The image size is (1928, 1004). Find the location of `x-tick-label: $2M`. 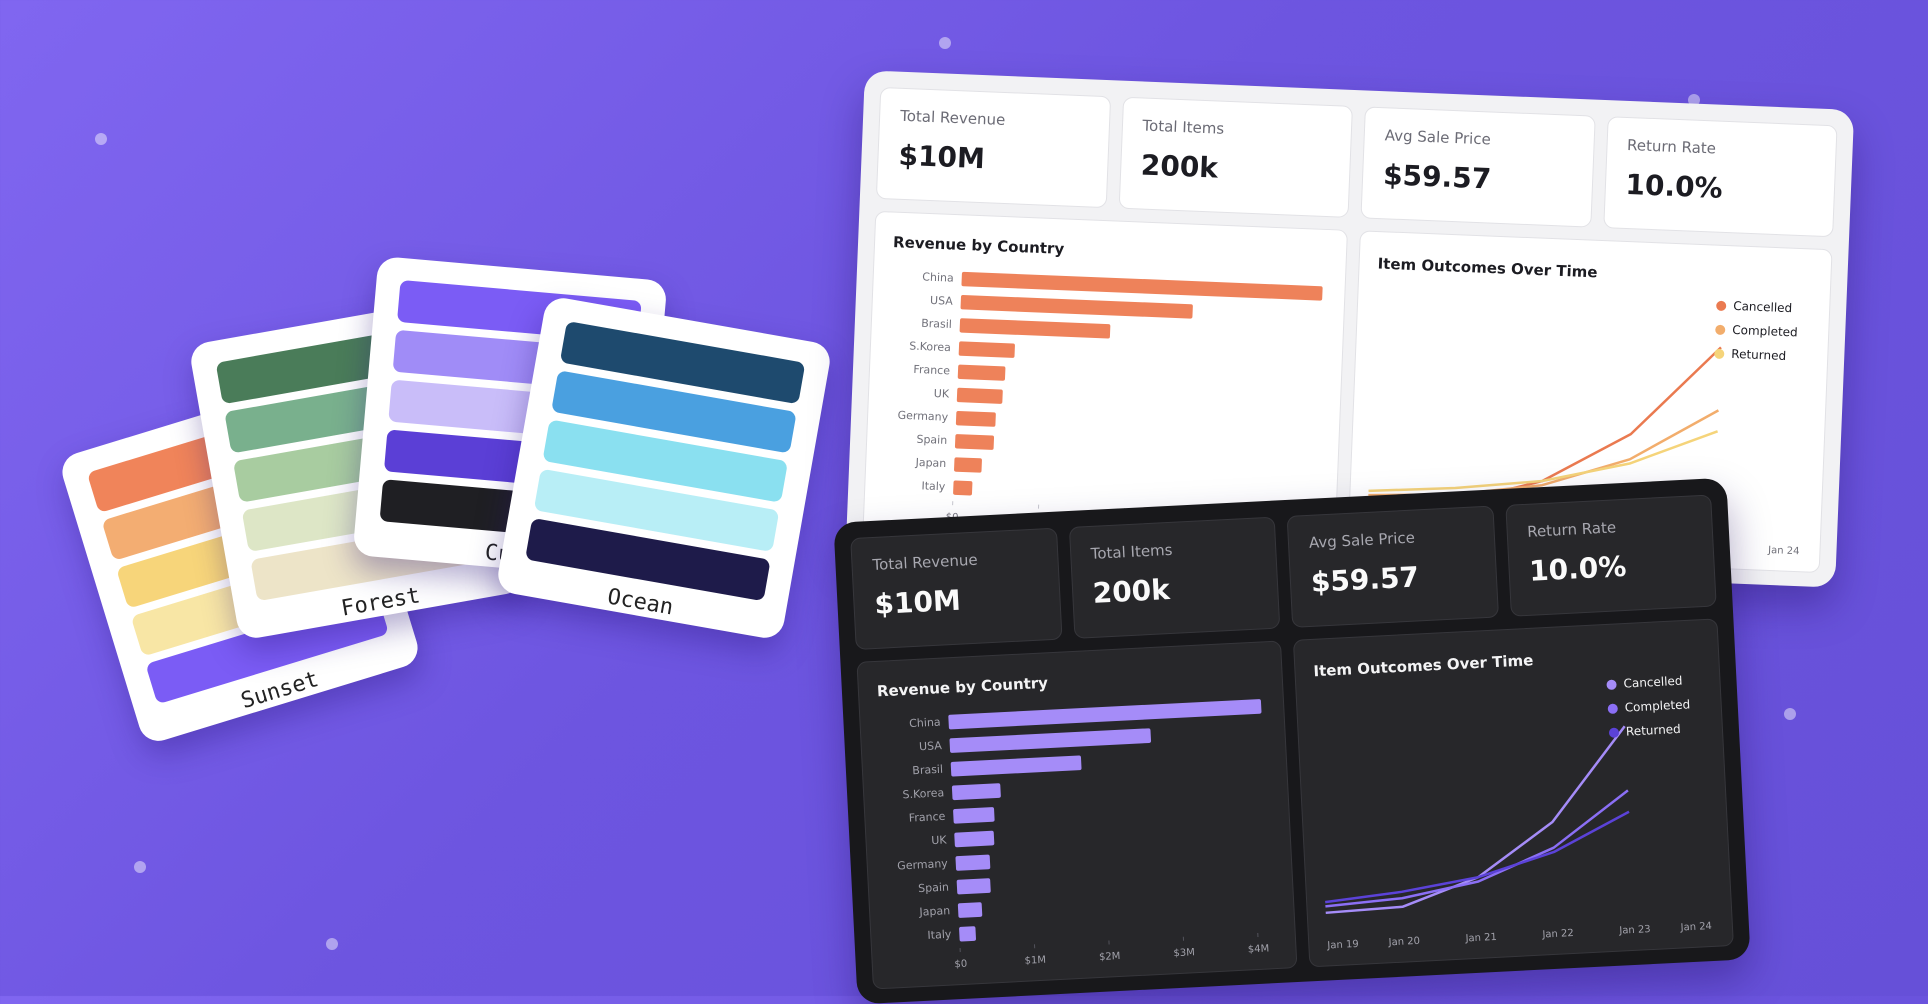

x-tick-label: $2M is located at coordinates (1110, 957).